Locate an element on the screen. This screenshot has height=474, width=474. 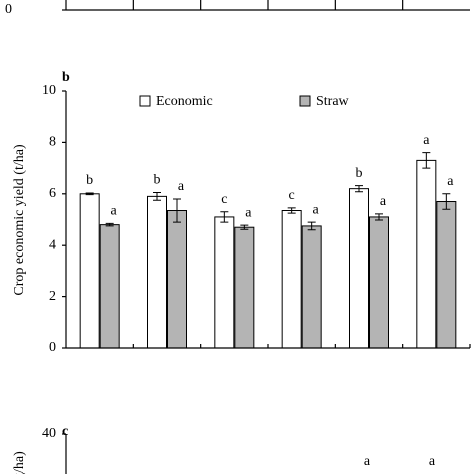
y-axis-label: g/ha) is located at coordinates (19, 462).